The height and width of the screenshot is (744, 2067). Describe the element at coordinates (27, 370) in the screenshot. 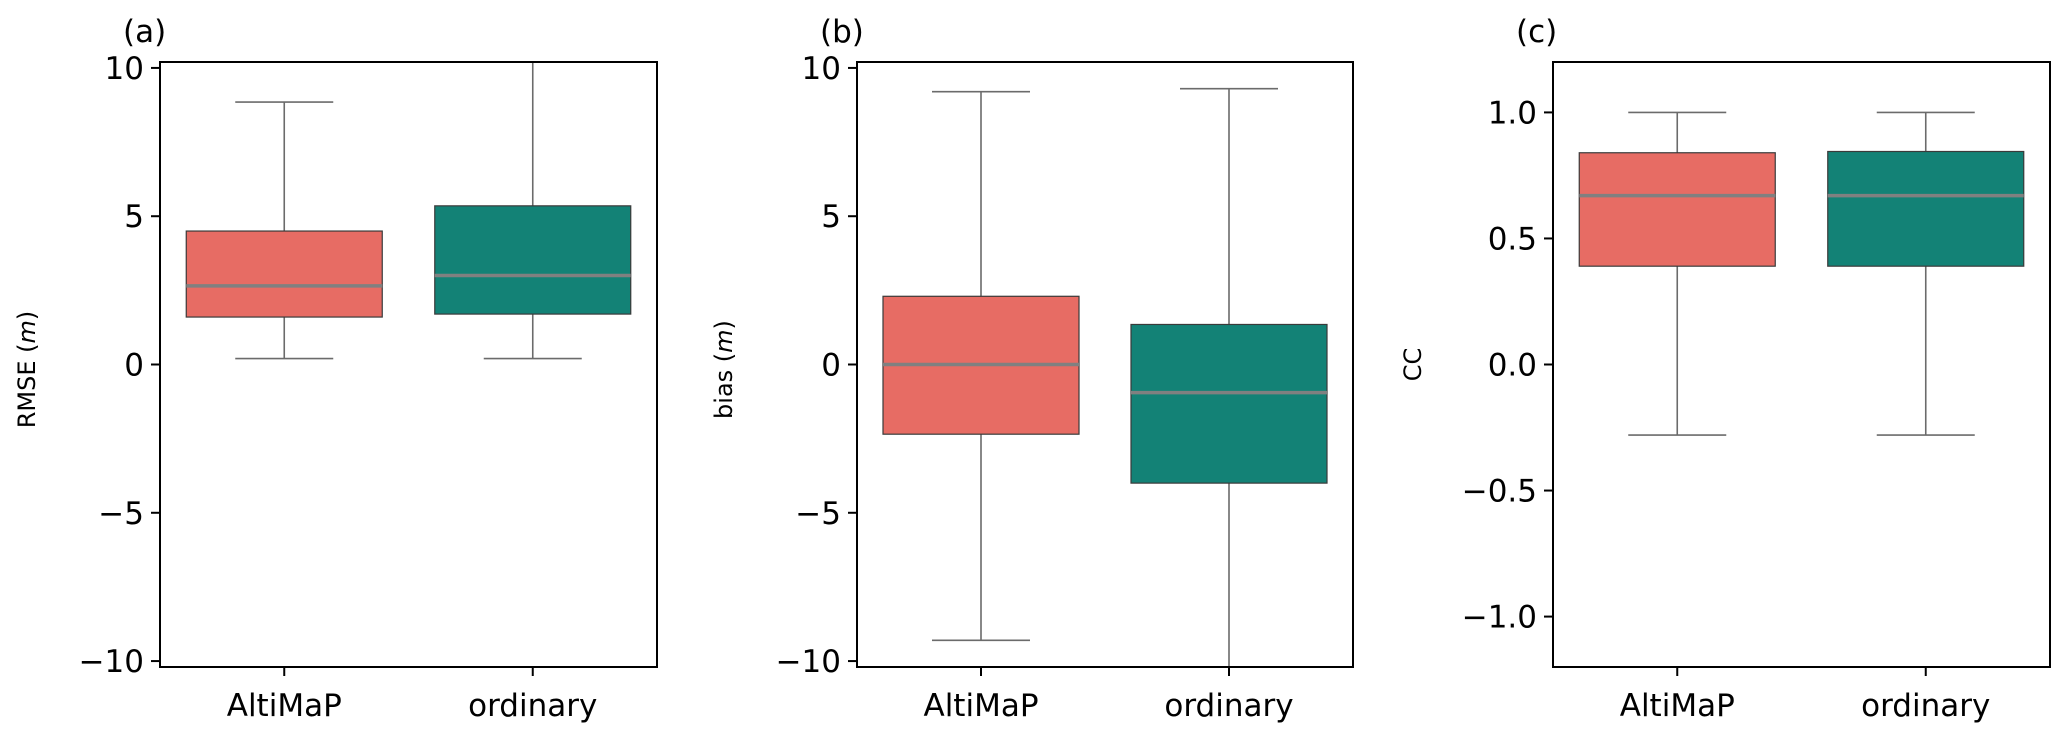

I see `y-axis-label: RMSE (m)` at that location.